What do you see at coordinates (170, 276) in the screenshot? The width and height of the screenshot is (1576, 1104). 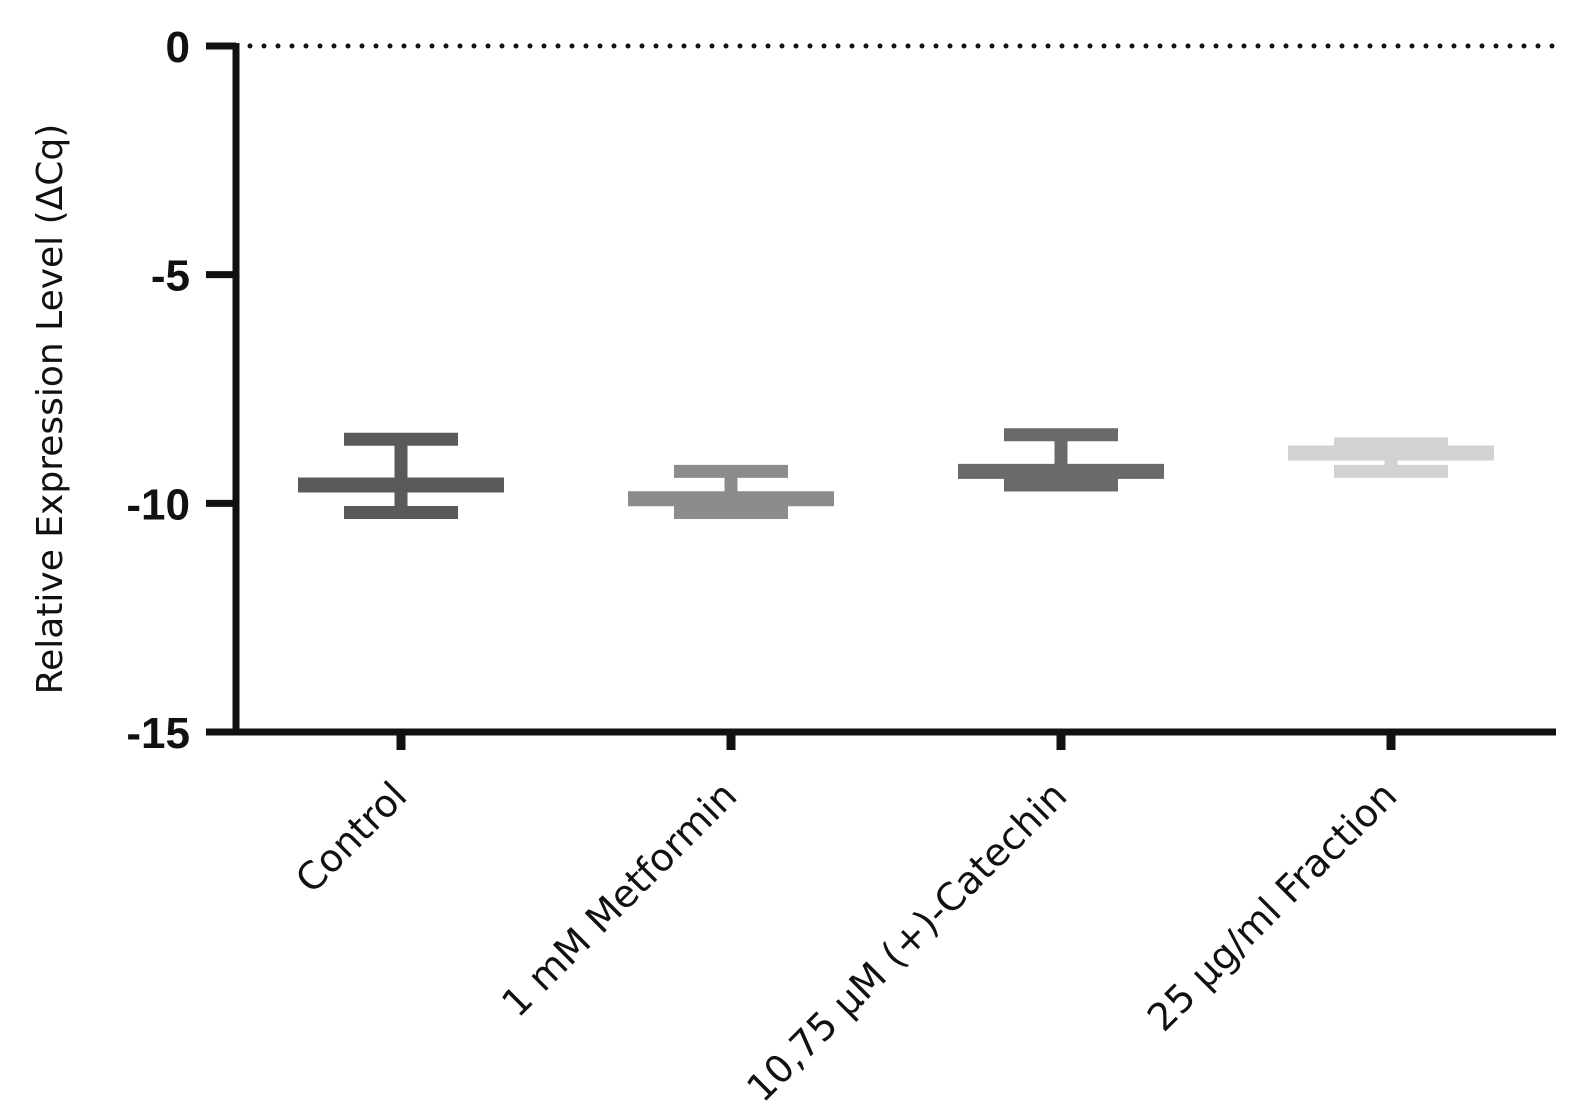 I see `y-tick-label: -5` at bounding box center [170, 276].